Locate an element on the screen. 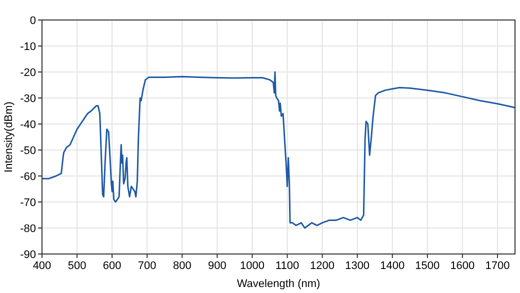 This screenshot has height=293, width=520. x-tick-label: 400 is located at coordinates (42, 266).